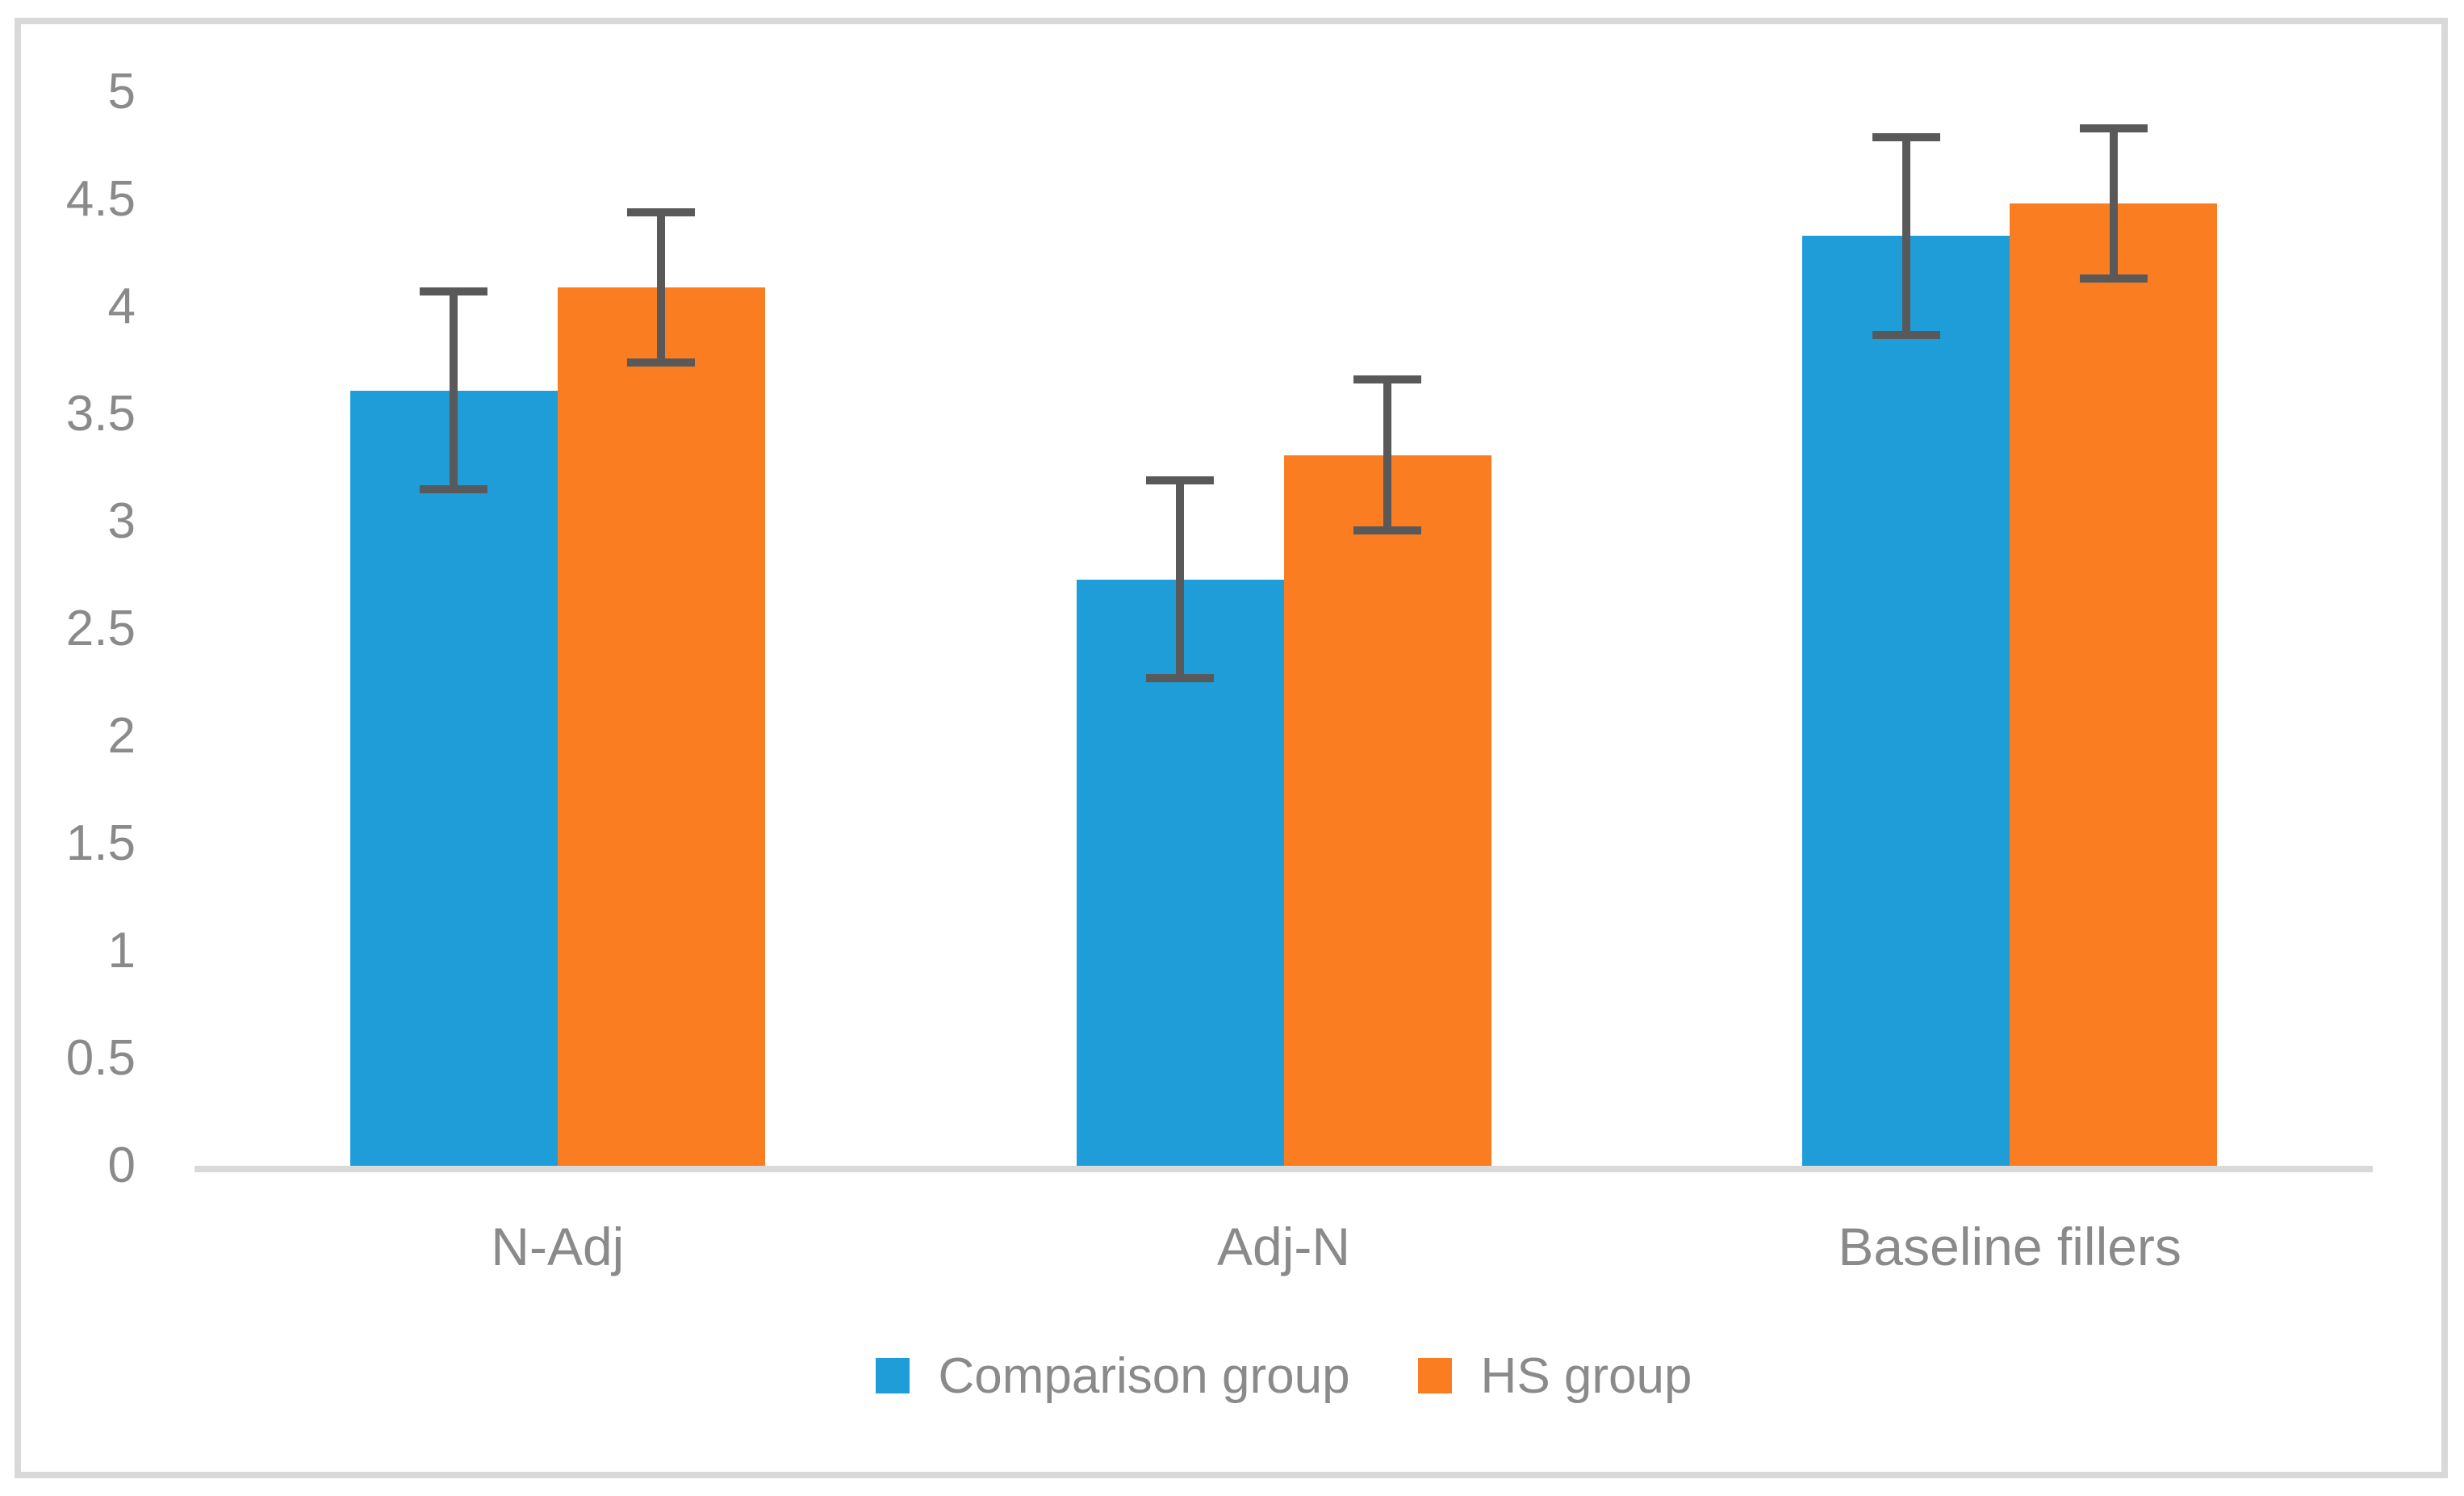  What do you see at coordinates (558, 1246) in the screenshot?
I see `x-axis-label-n-adj: N-Adj` at bounding box center [558, 1246].